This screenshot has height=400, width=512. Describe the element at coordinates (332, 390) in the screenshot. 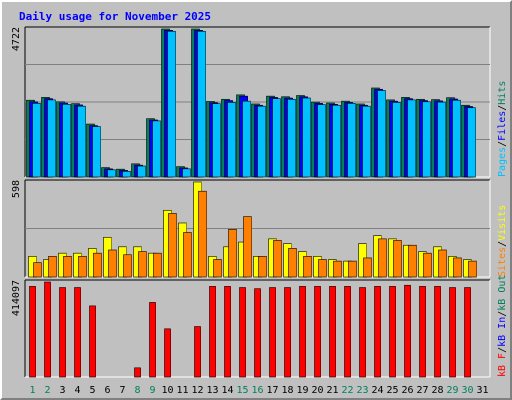

I see `x-tick-label: 21` at that location.